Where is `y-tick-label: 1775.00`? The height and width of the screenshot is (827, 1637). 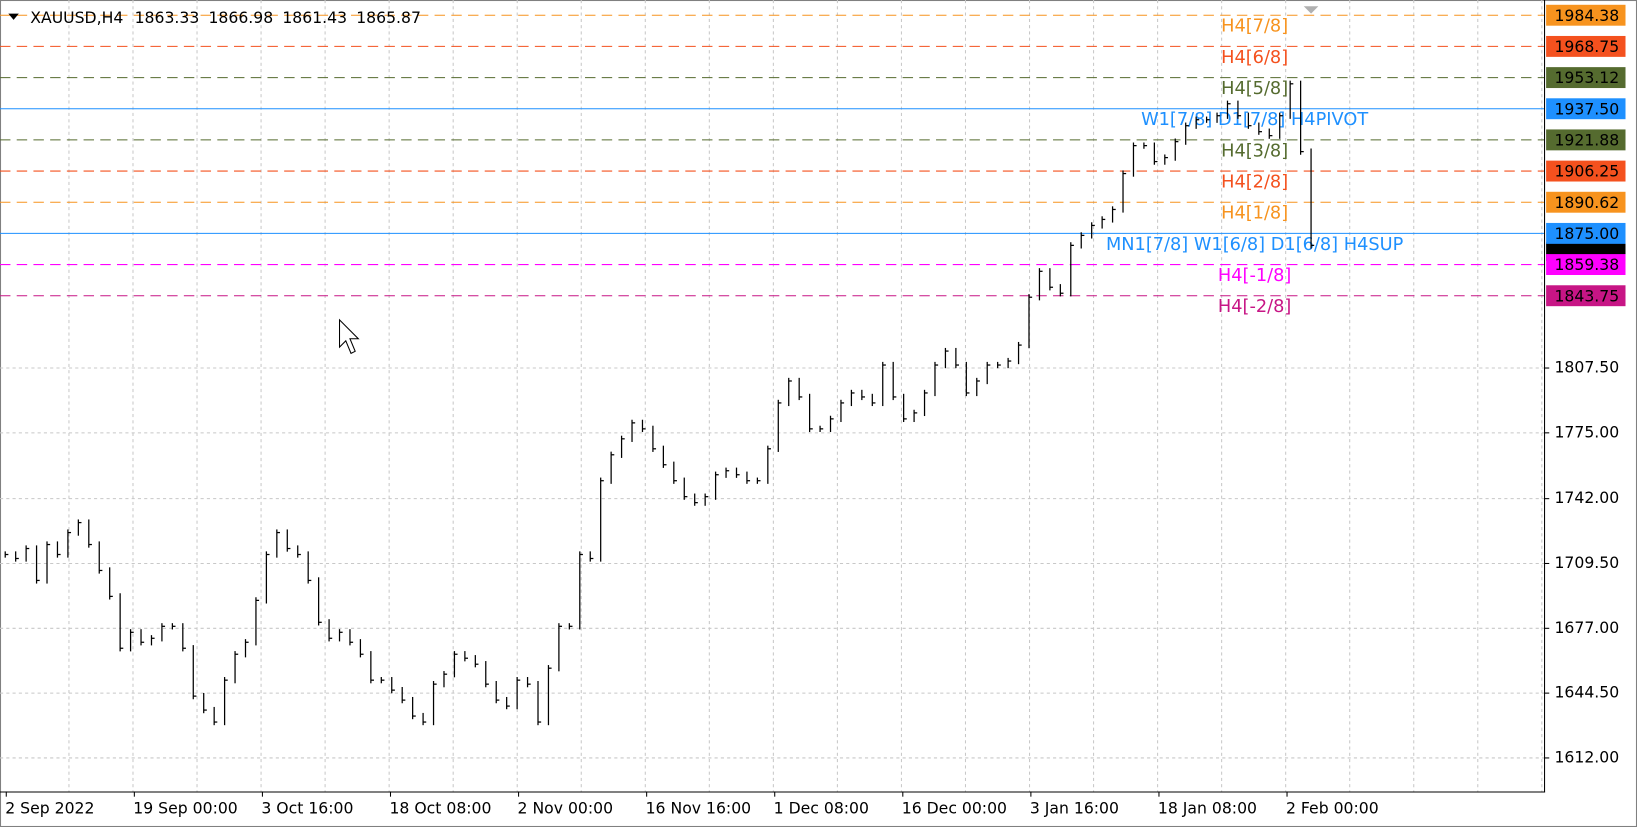
y-tick-label: 1775.00 is located at coordinates (1586, 431).